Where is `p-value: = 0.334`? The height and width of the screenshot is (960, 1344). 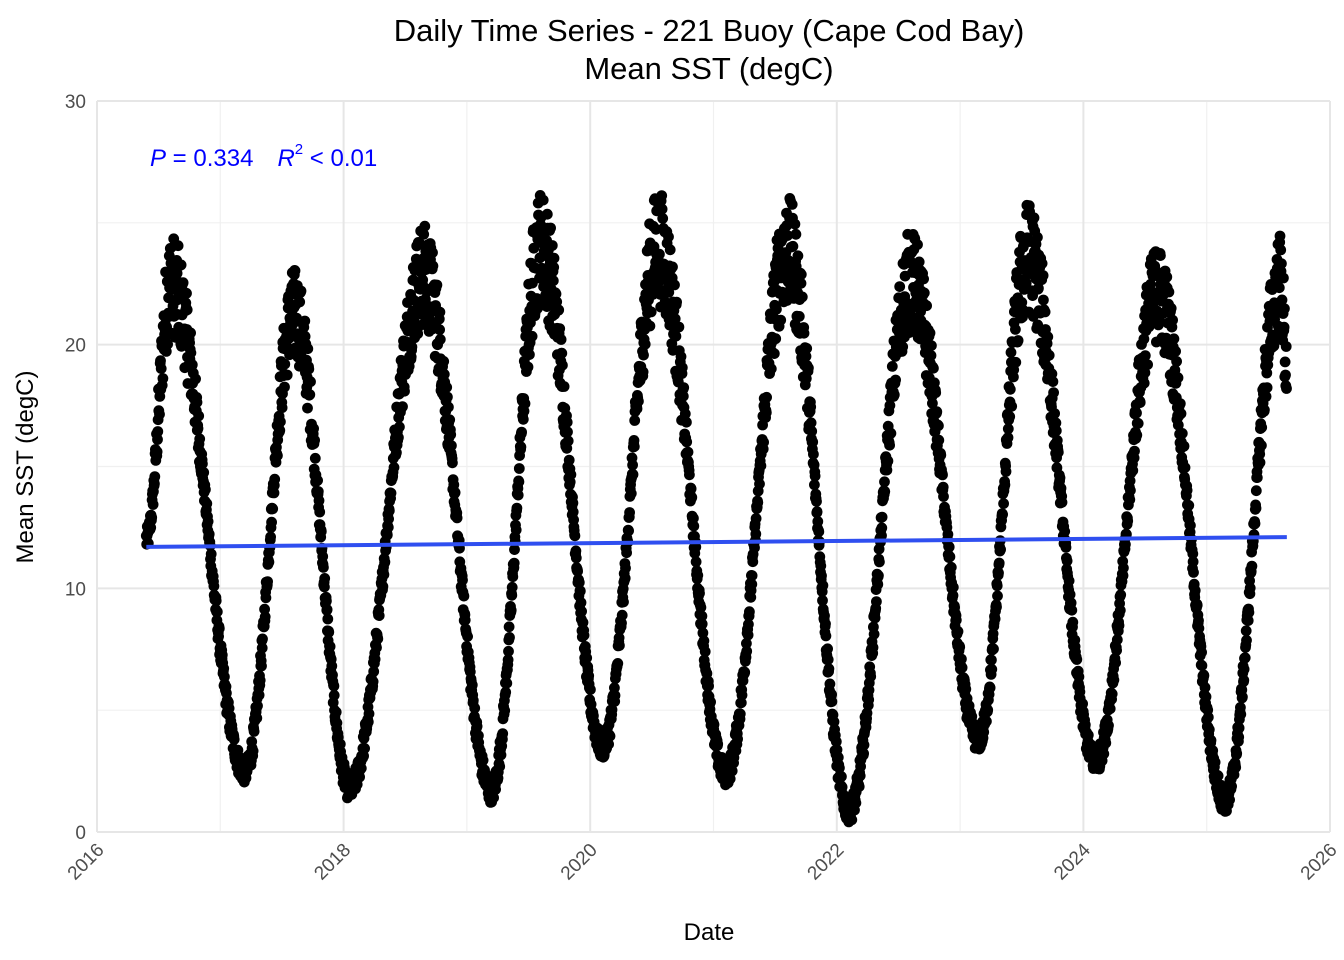 p-value: = 0.334 is located at coordinates (209, 158).